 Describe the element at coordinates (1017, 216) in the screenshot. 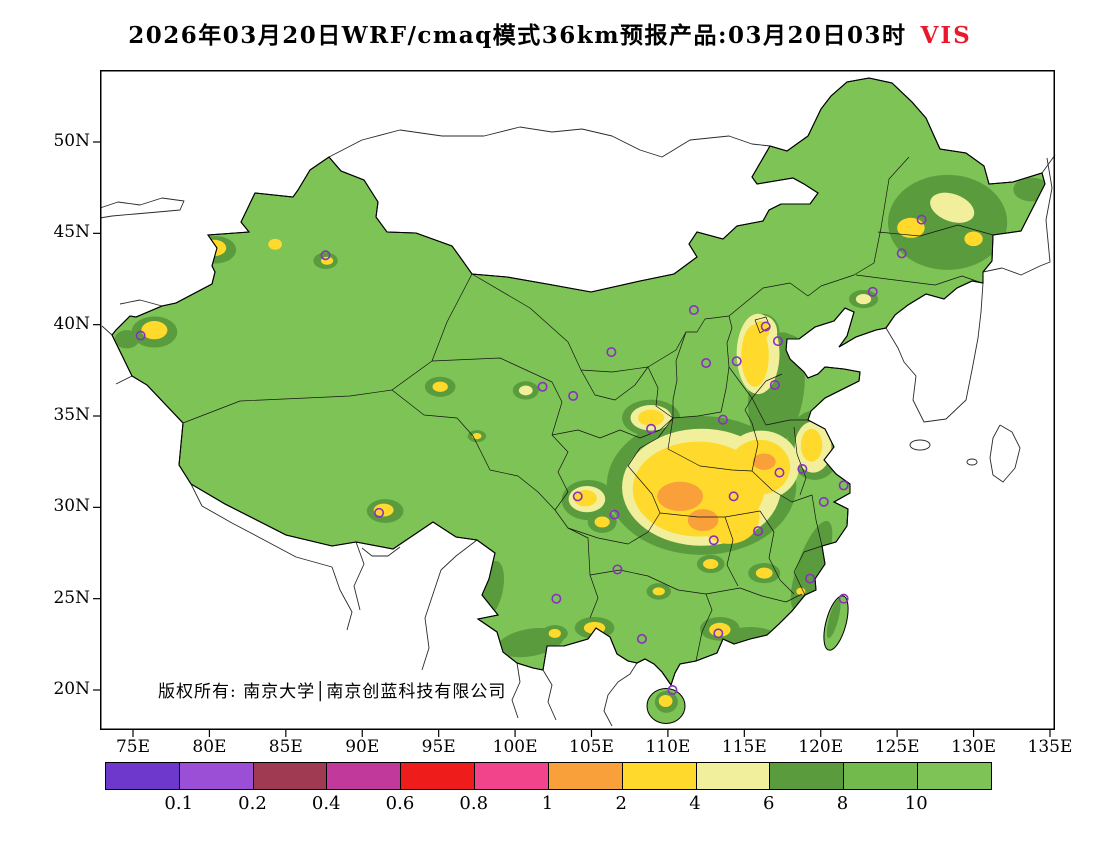

I see `russia-coastline` at that location.